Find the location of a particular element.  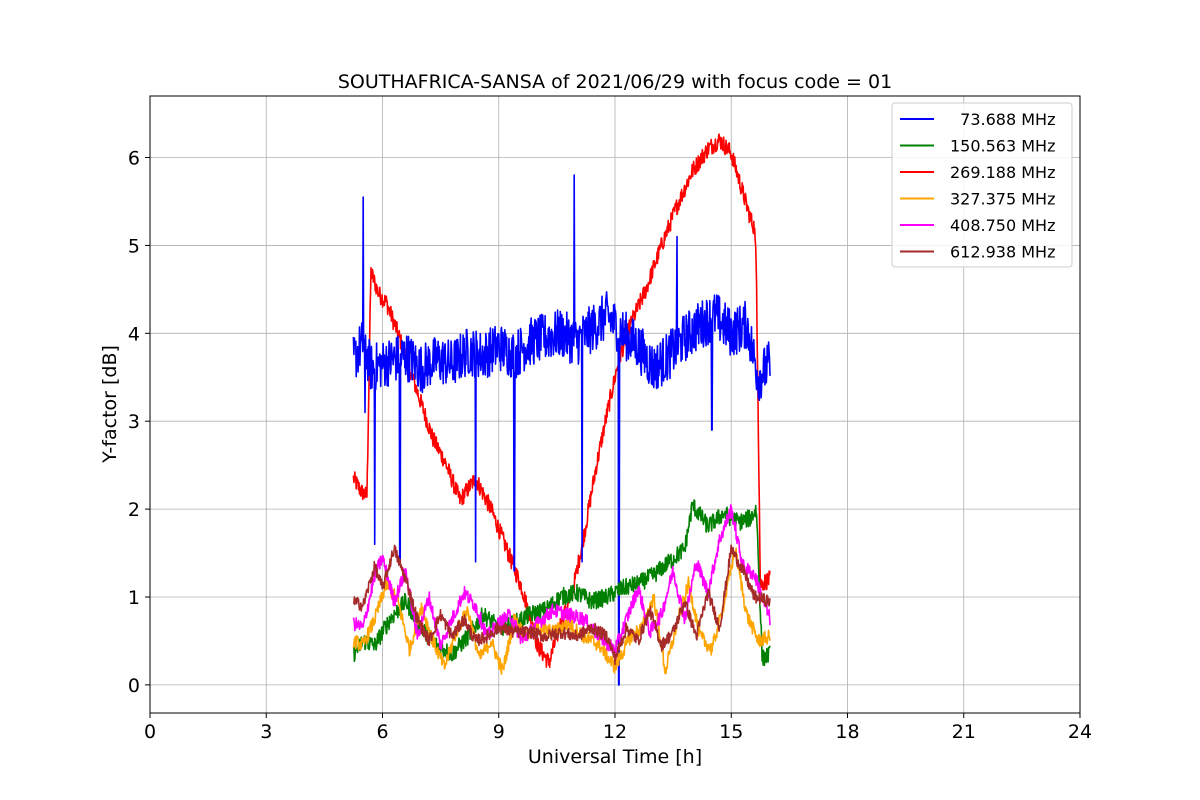

legend-label: 269.188 MHz is located at coordinates (1002, 172).